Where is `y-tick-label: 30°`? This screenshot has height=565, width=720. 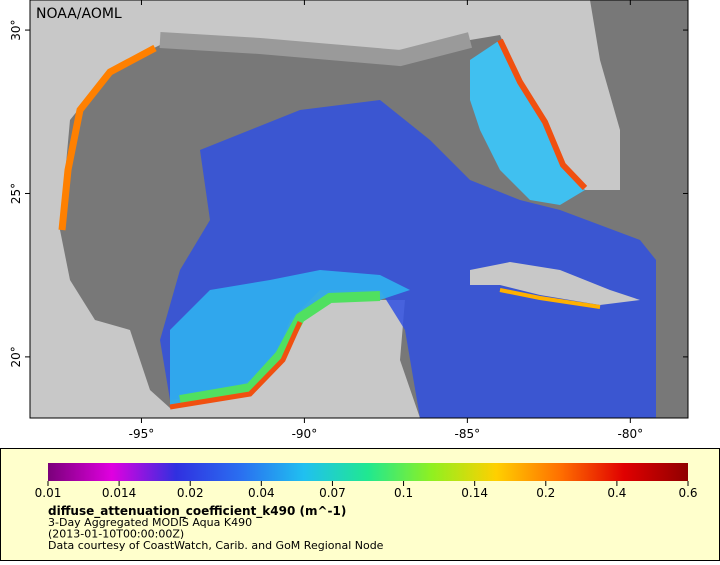 y-tick-label: 30° is located at coordinates (16, 29).